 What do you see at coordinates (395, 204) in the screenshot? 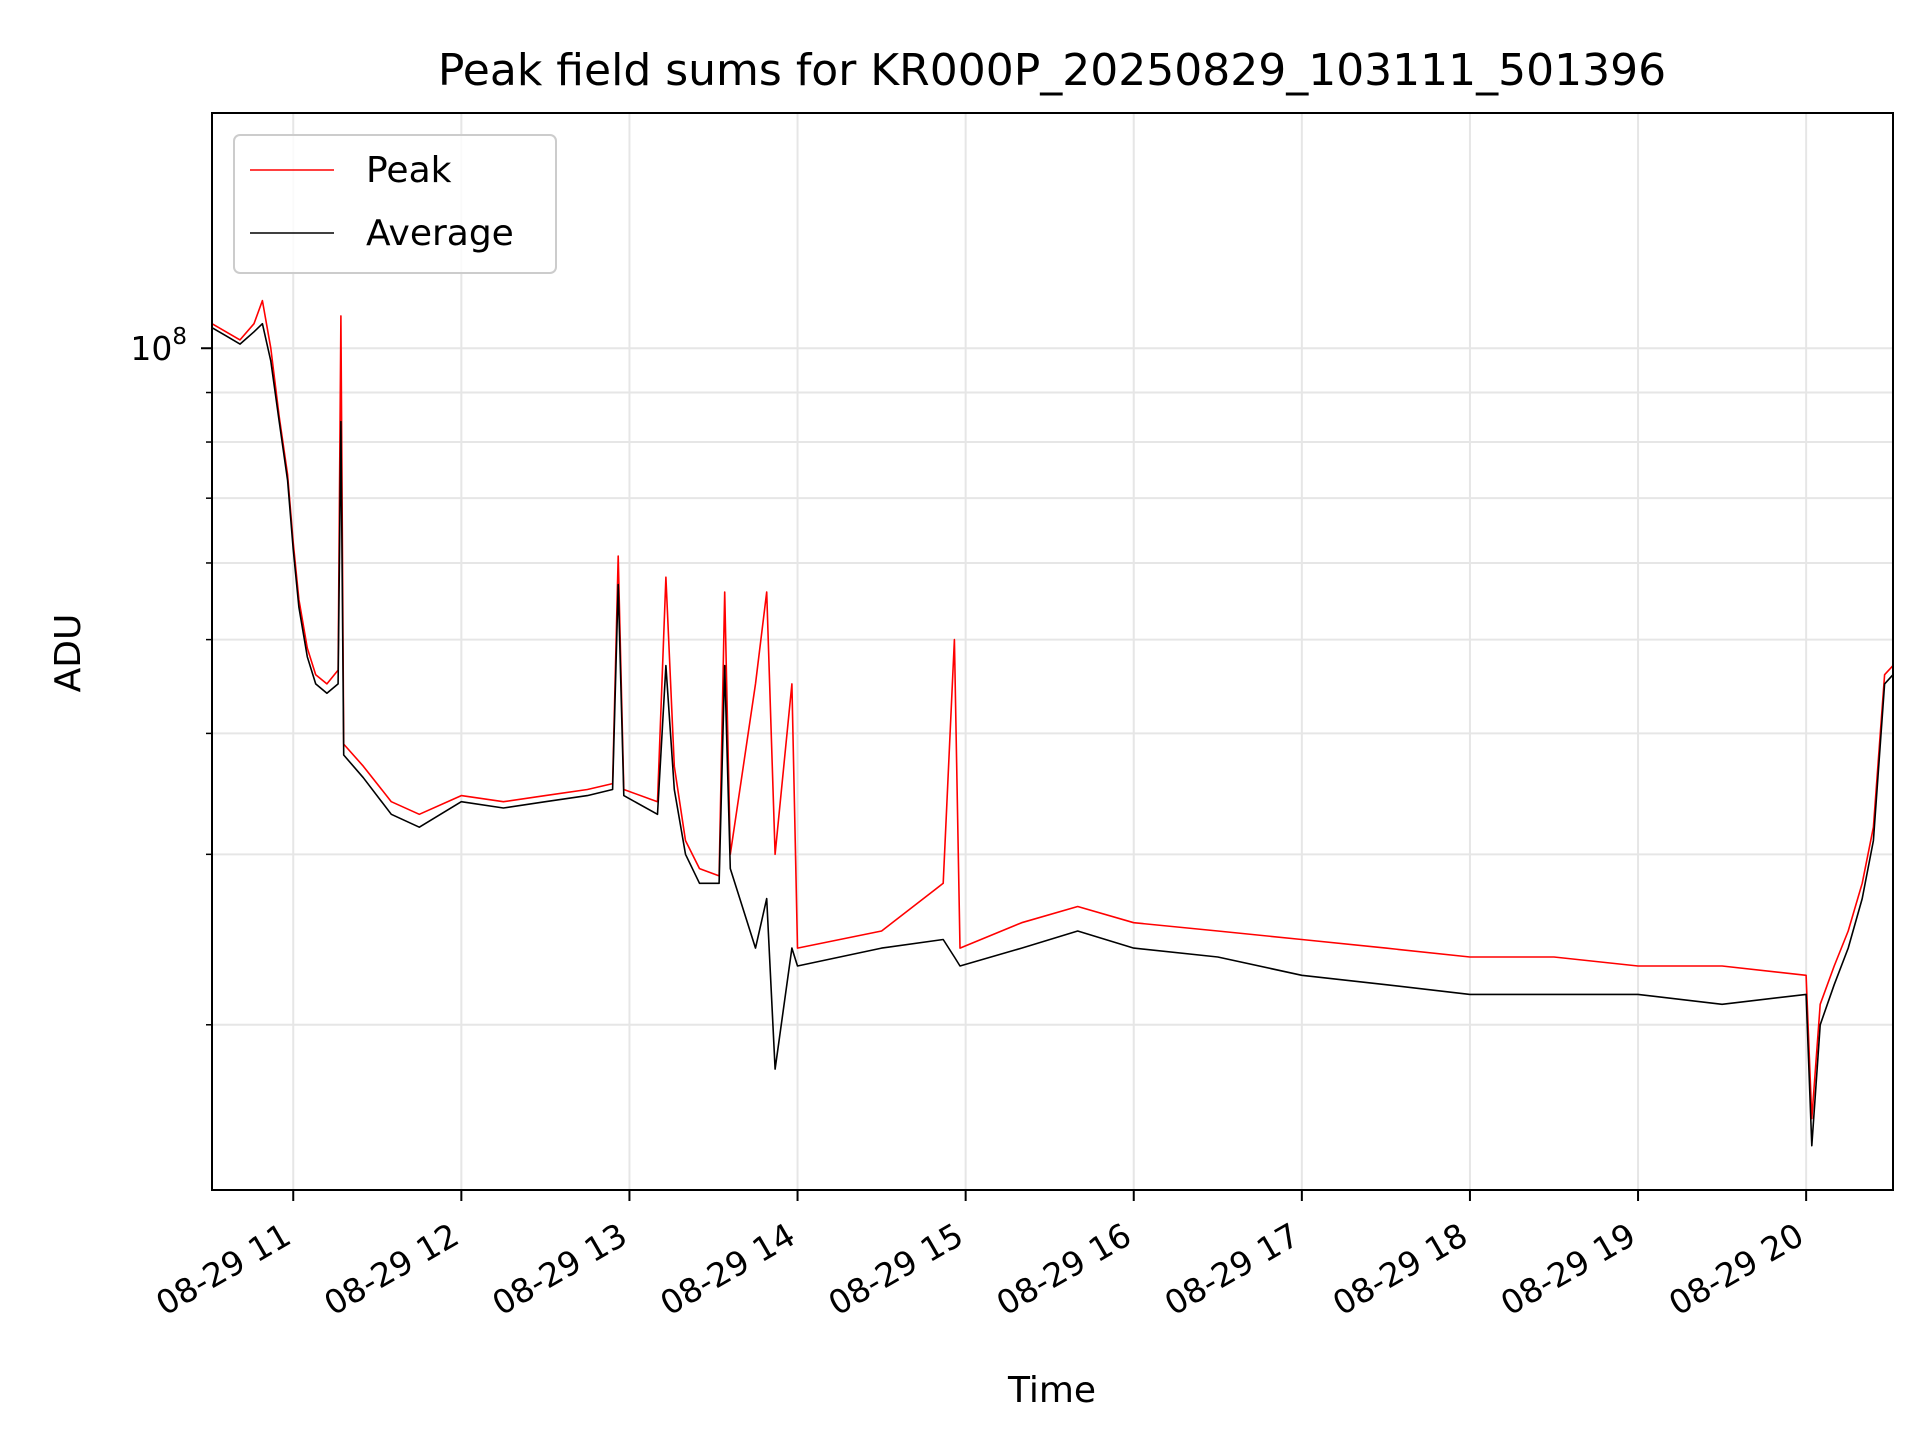
I see `legend: Peak Average` at bounding box center [395, 204].